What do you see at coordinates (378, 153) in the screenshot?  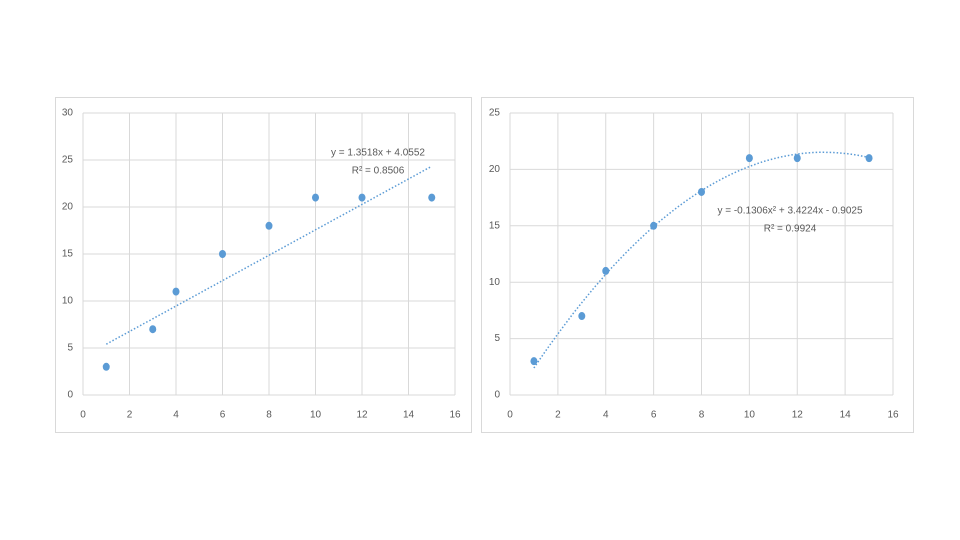 I see `trendline-equation: y = 1.3518x + 4.0552` at bounding box center [378, 153].